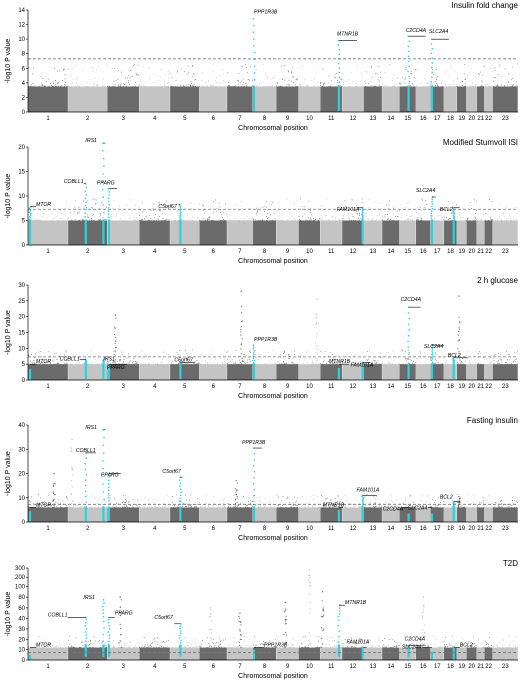  Describe the element at coordinates (21, 499) in the screenshot. I see `y-tick-label: 10` at that location.